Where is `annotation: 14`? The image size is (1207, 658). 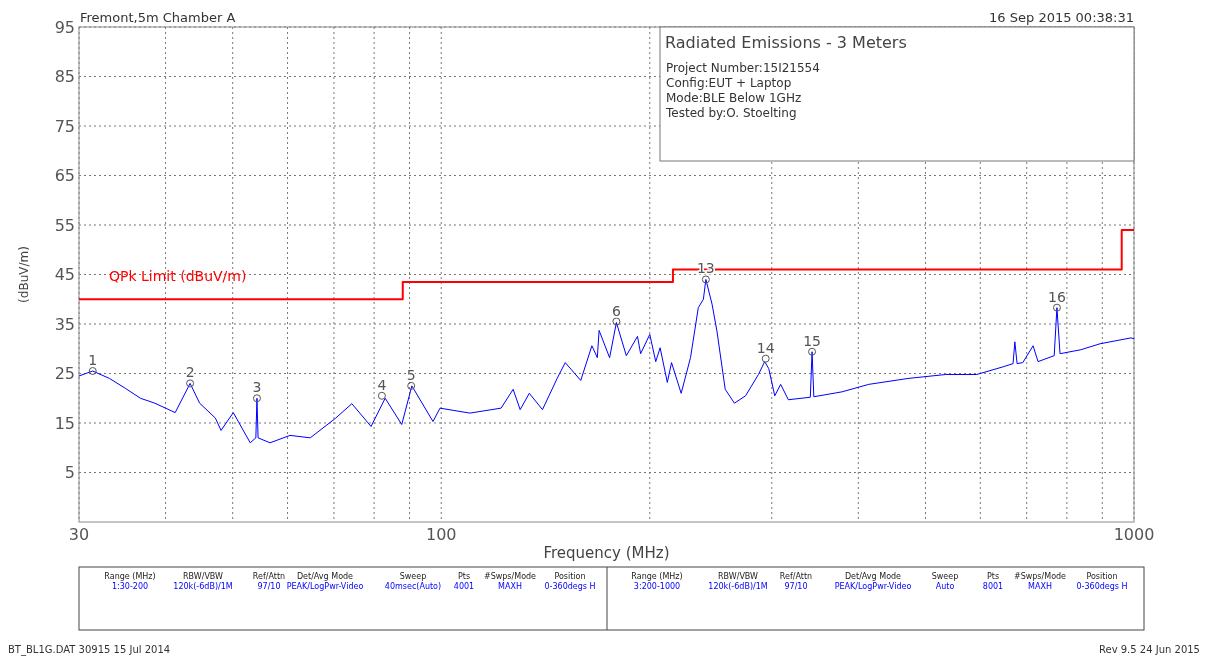
annotation: 14 is located at coordinates (765, 347).